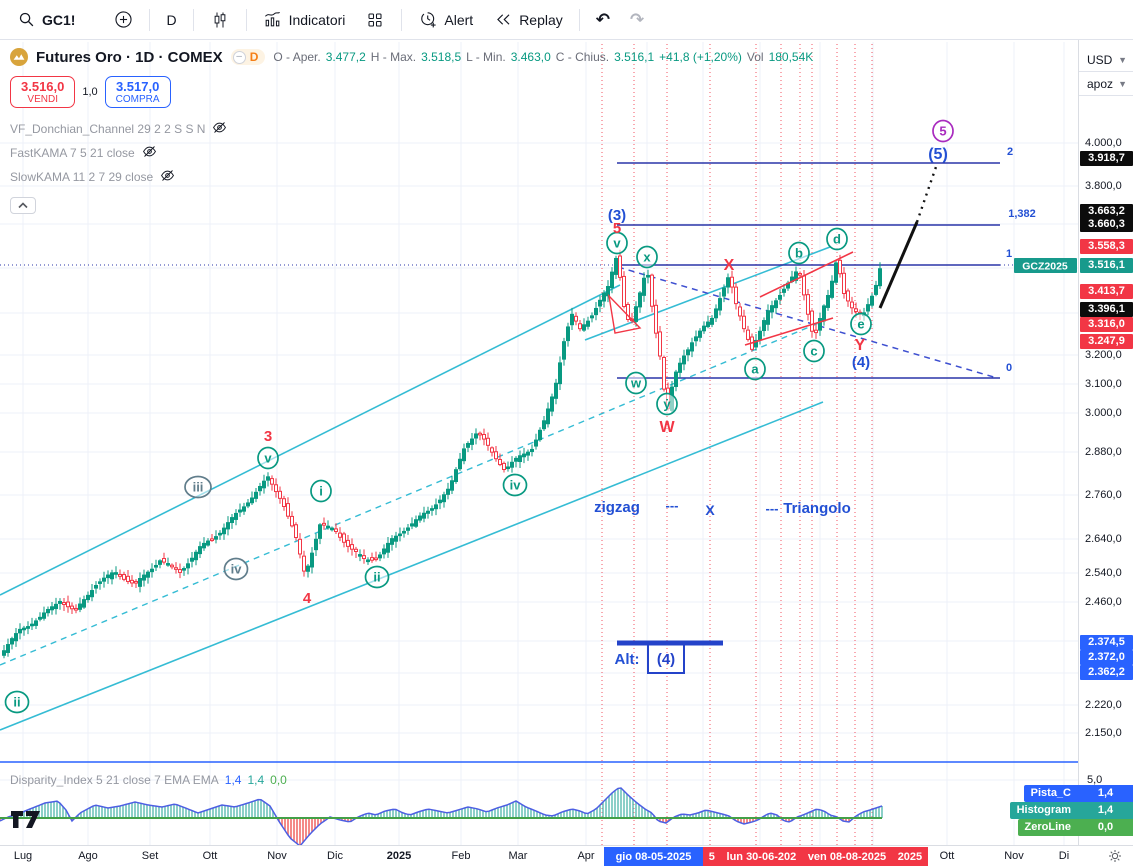  What do you see at coordinates (1106, 211) in the screenshot?
I see `price-badge: 3.663,2` at bounding box center [1106, 211].